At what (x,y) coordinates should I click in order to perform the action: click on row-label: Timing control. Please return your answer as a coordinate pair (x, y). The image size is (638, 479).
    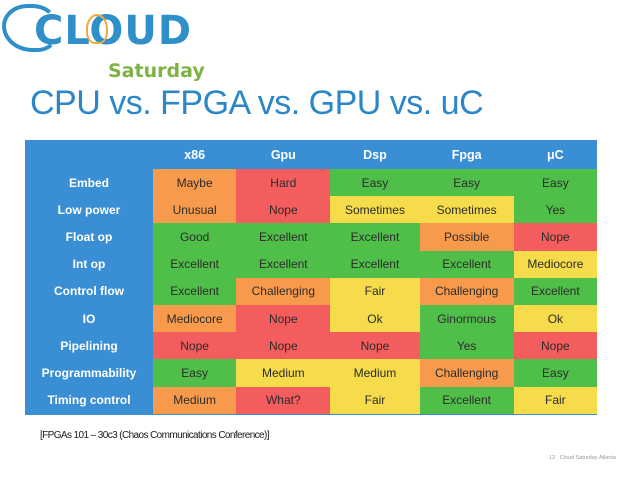
    Looking at the image, I should click on (89, 400).